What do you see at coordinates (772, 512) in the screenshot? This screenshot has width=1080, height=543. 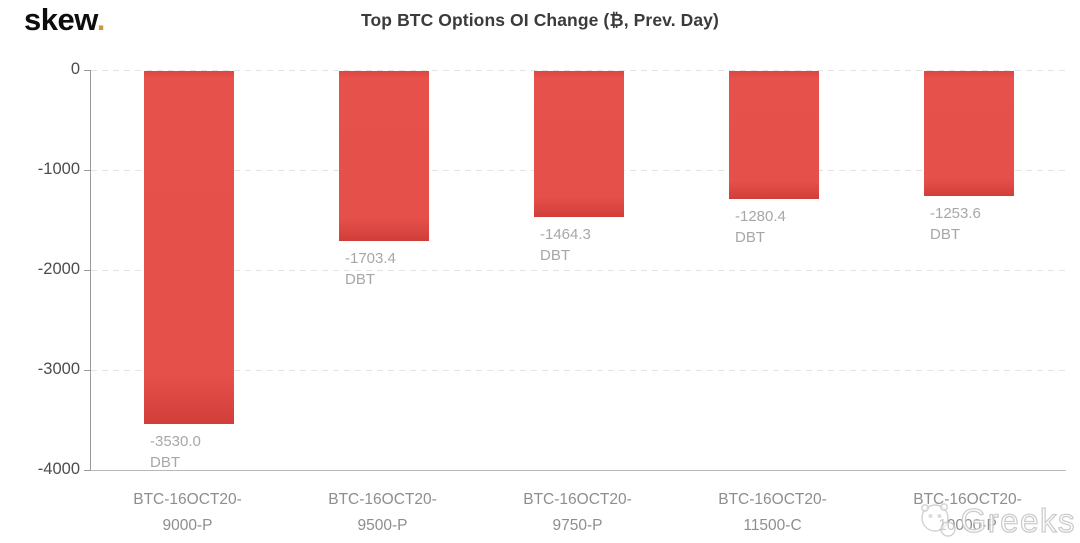 I see `x-category-label: BTC-16OCT20- 11500-C` at bounding box center [772, 512].